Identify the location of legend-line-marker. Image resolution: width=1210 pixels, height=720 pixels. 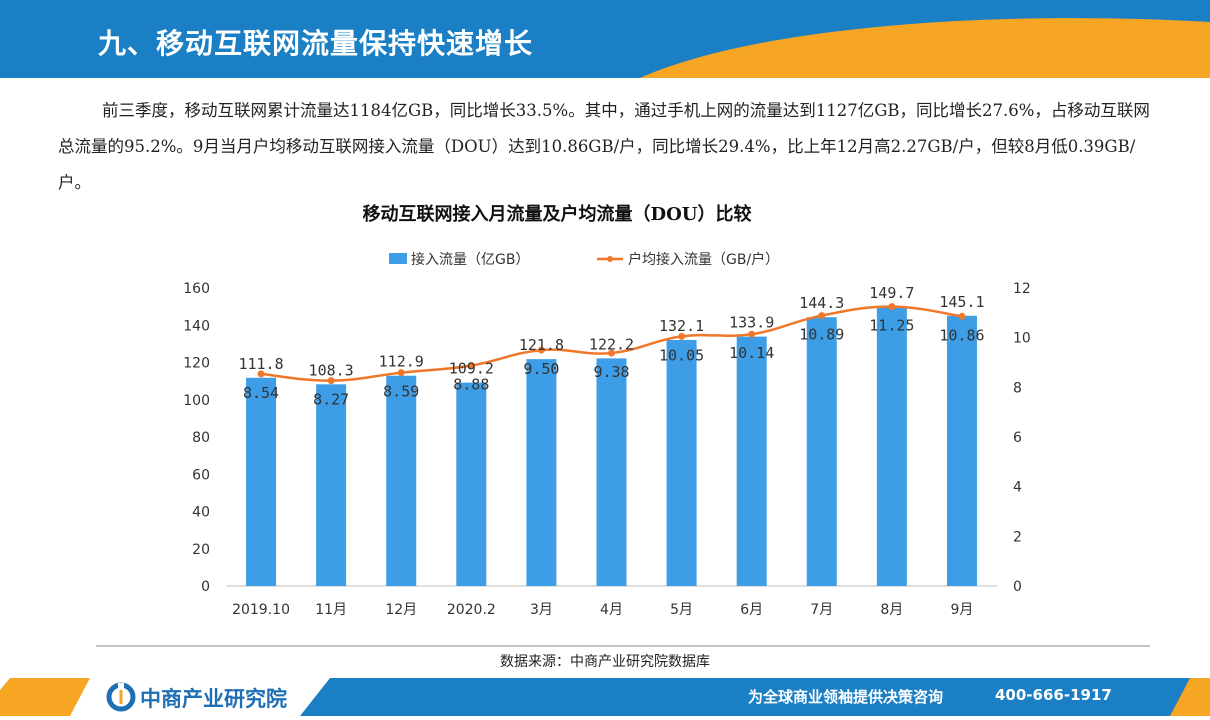
(610, 259).